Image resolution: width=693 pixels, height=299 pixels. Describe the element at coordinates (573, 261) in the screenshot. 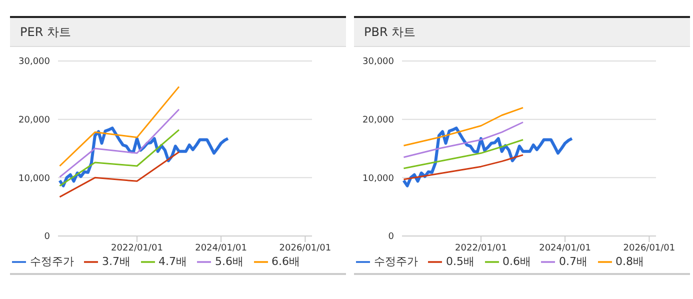

I see `legend-label: 0.7배` at that location.